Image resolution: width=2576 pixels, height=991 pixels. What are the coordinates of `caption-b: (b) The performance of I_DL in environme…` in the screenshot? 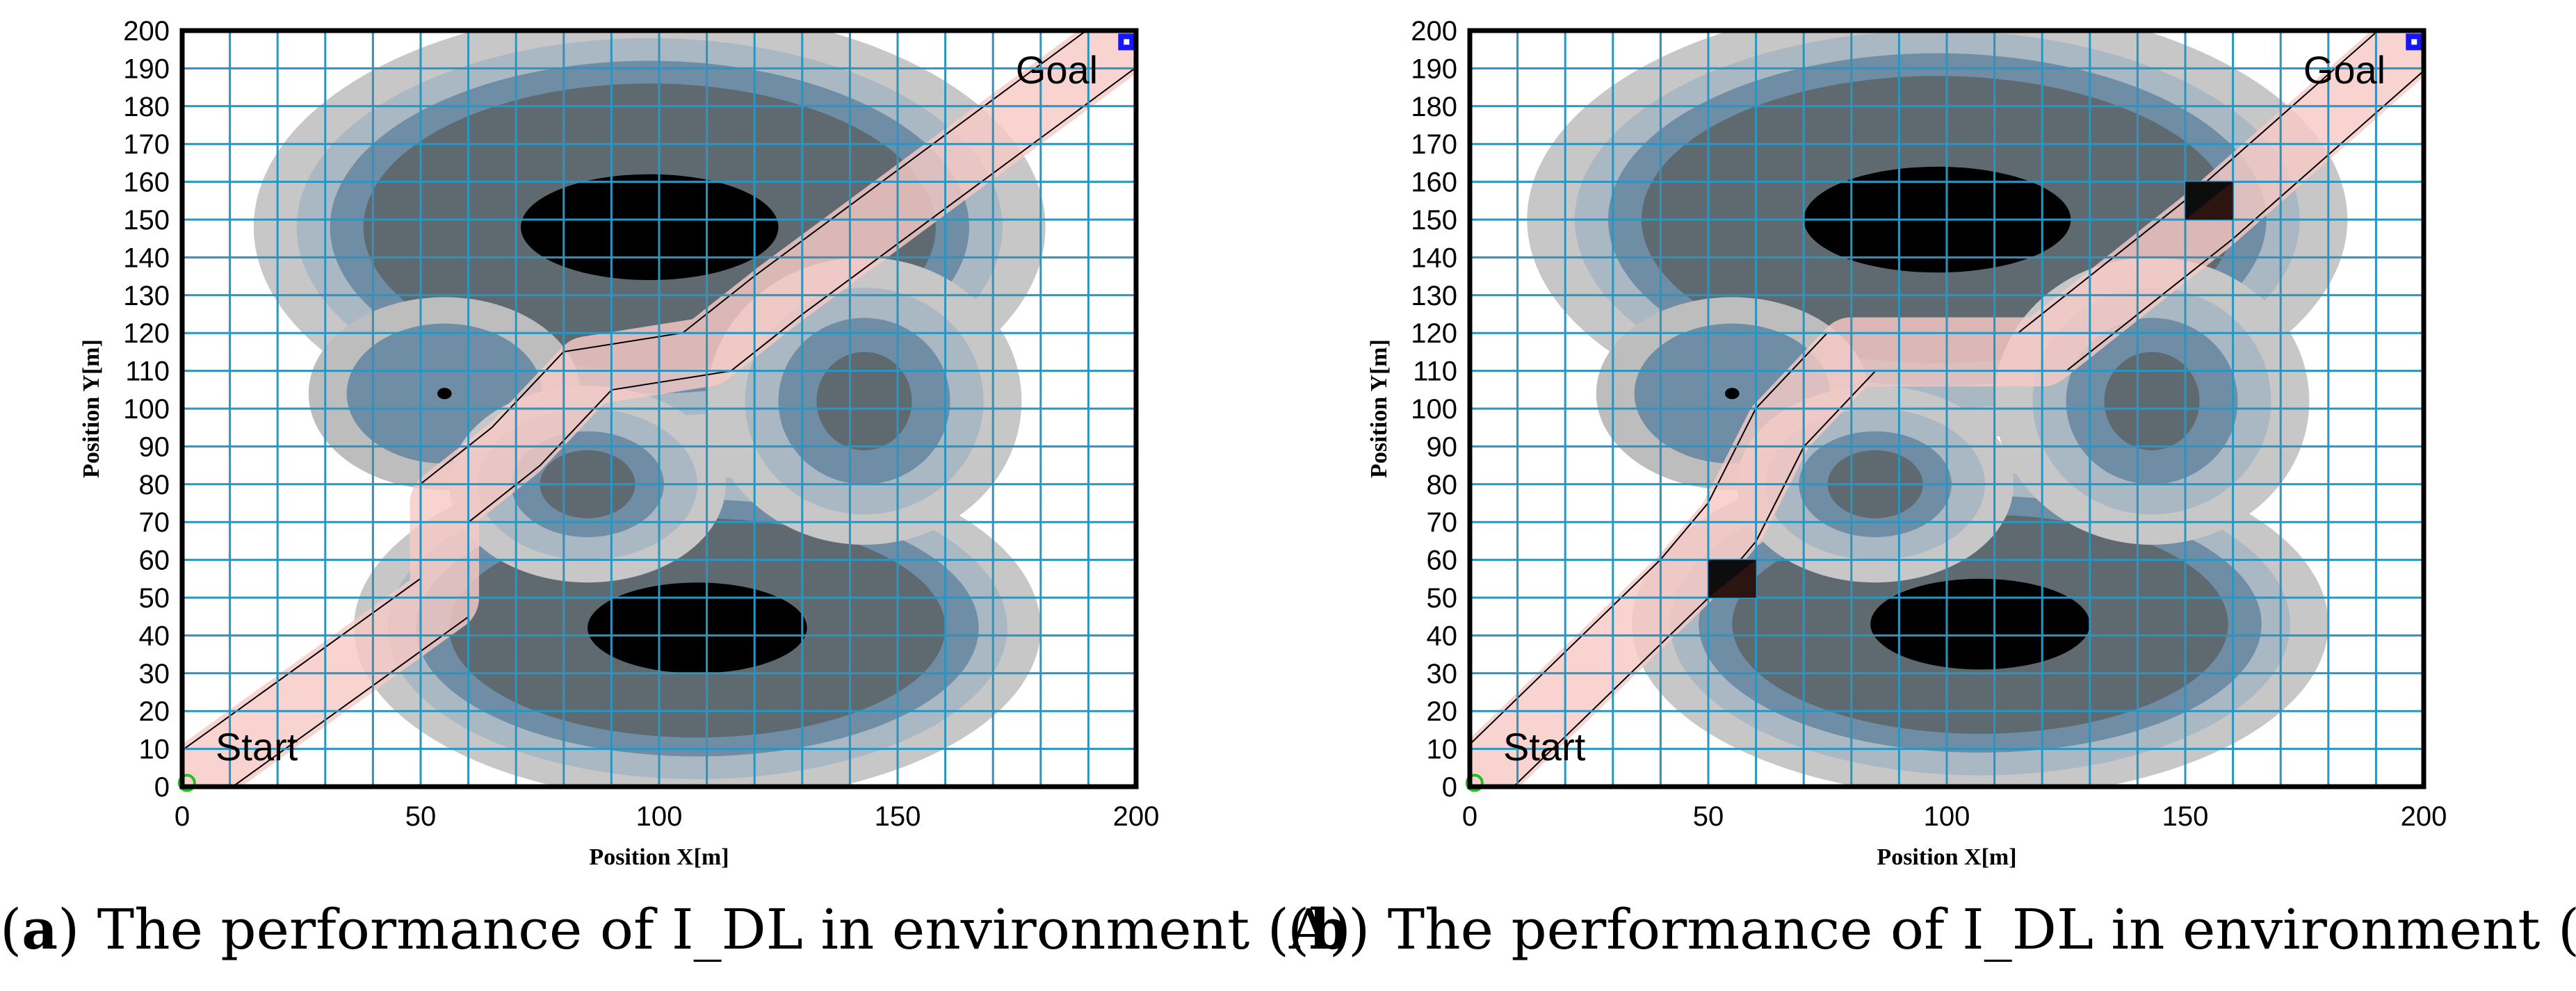 It's located at (1932, 929).